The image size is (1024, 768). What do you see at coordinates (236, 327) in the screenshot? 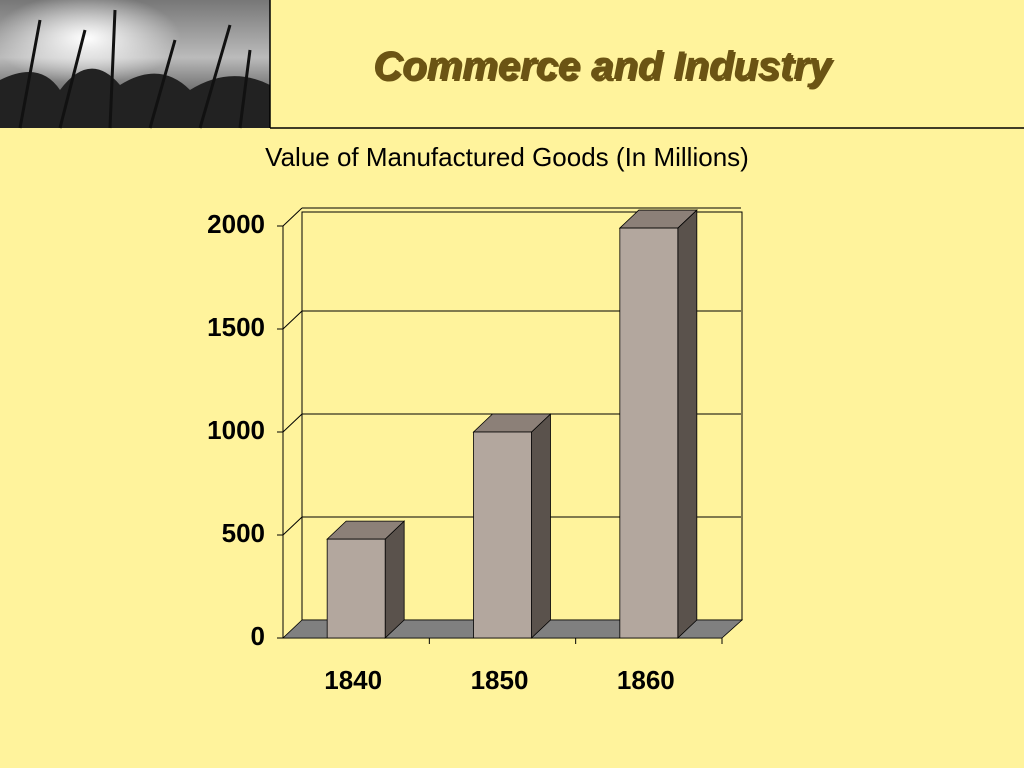
I see `y-tick-label: 1500` at bounding box center [236, 327].